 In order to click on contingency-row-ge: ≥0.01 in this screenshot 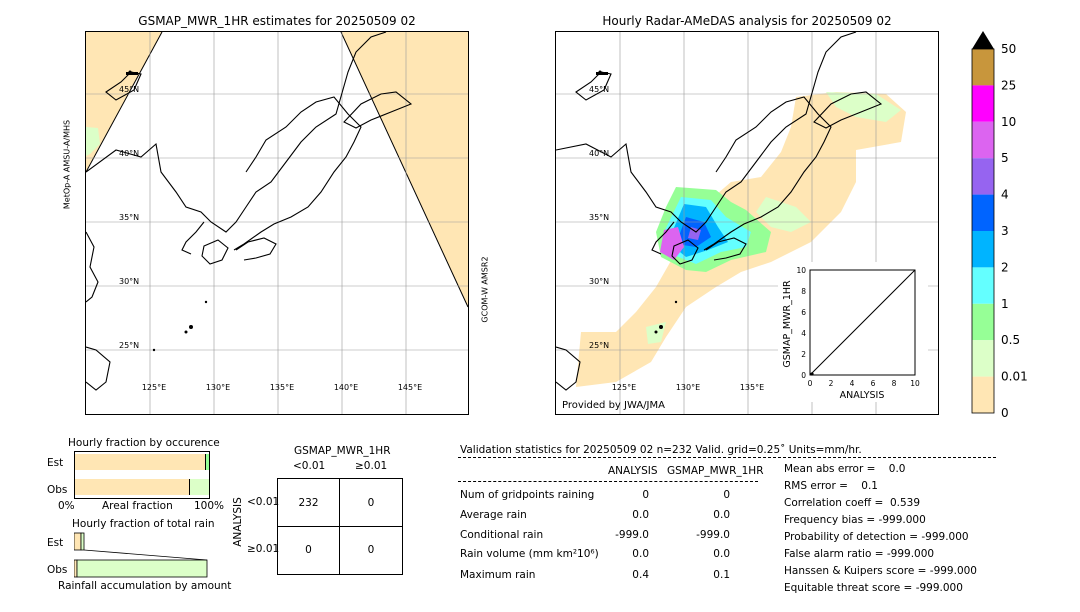, I will do `click(263, 549)`.